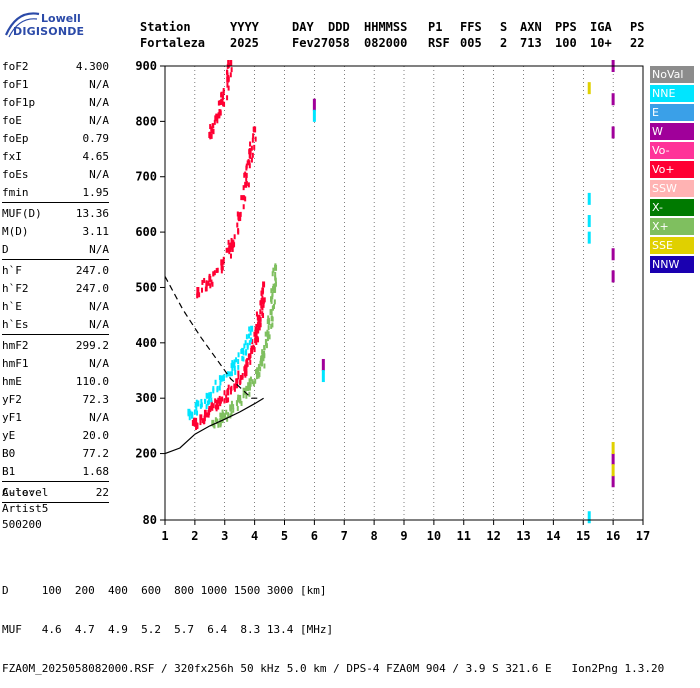  I want to click on param-label: B0, so click(9, 453).